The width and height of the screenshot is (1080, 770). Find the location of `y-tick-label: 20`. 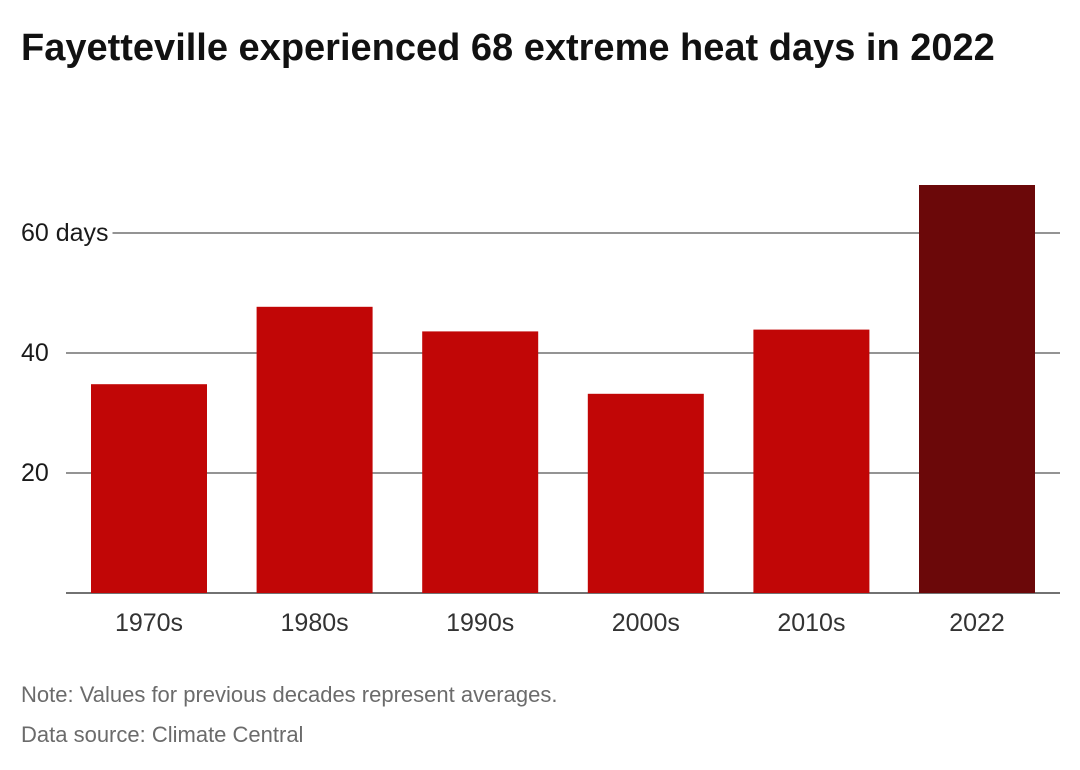

y-tick-label: 20 is located at coordinates (35, 473).